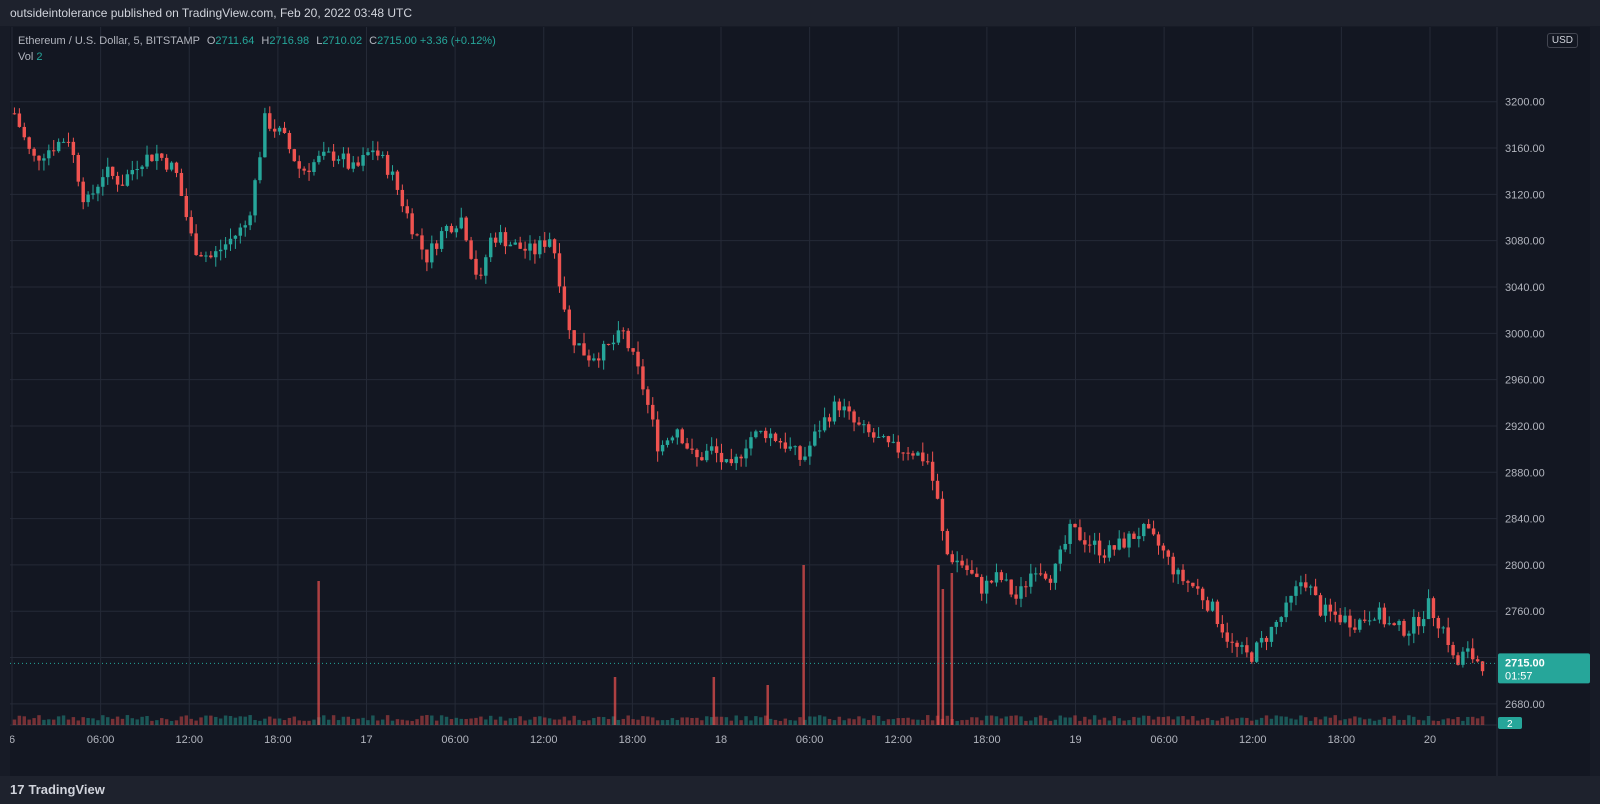 The height and width of the screenshot is (804, 1600). I want to click on symbol-title: Ethereum / U.S. Dollar, 5, BITSTAMP, so click(109, 41).